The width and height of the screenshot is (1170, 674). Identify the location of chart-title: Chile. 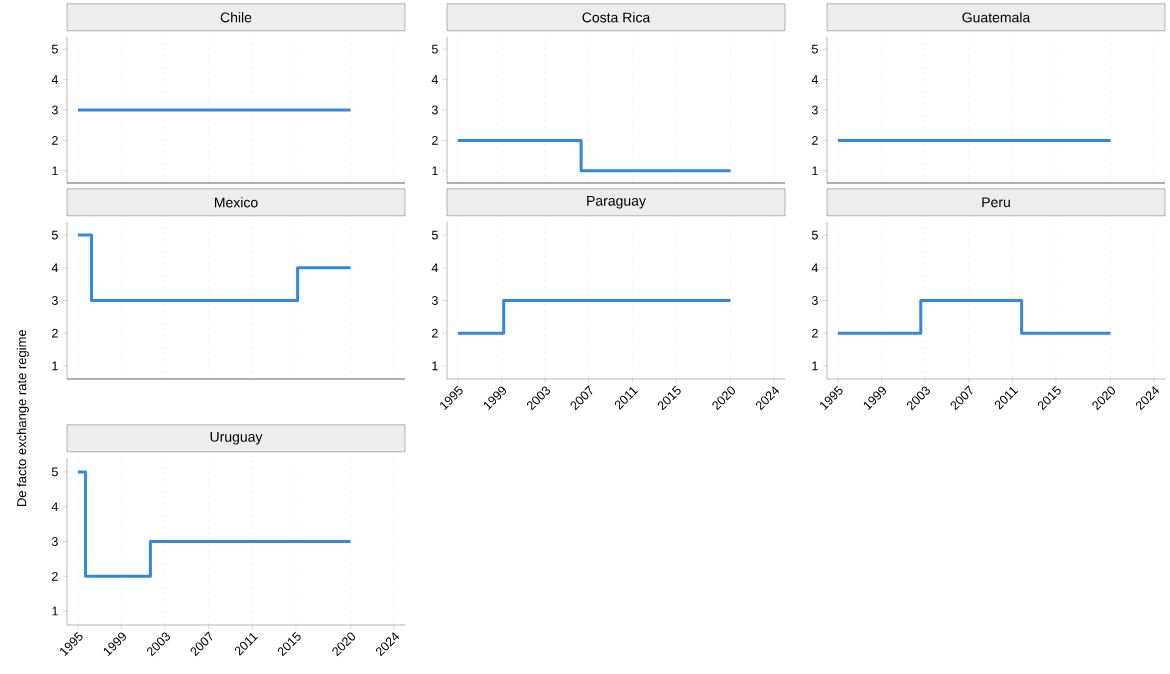
(236, 17).